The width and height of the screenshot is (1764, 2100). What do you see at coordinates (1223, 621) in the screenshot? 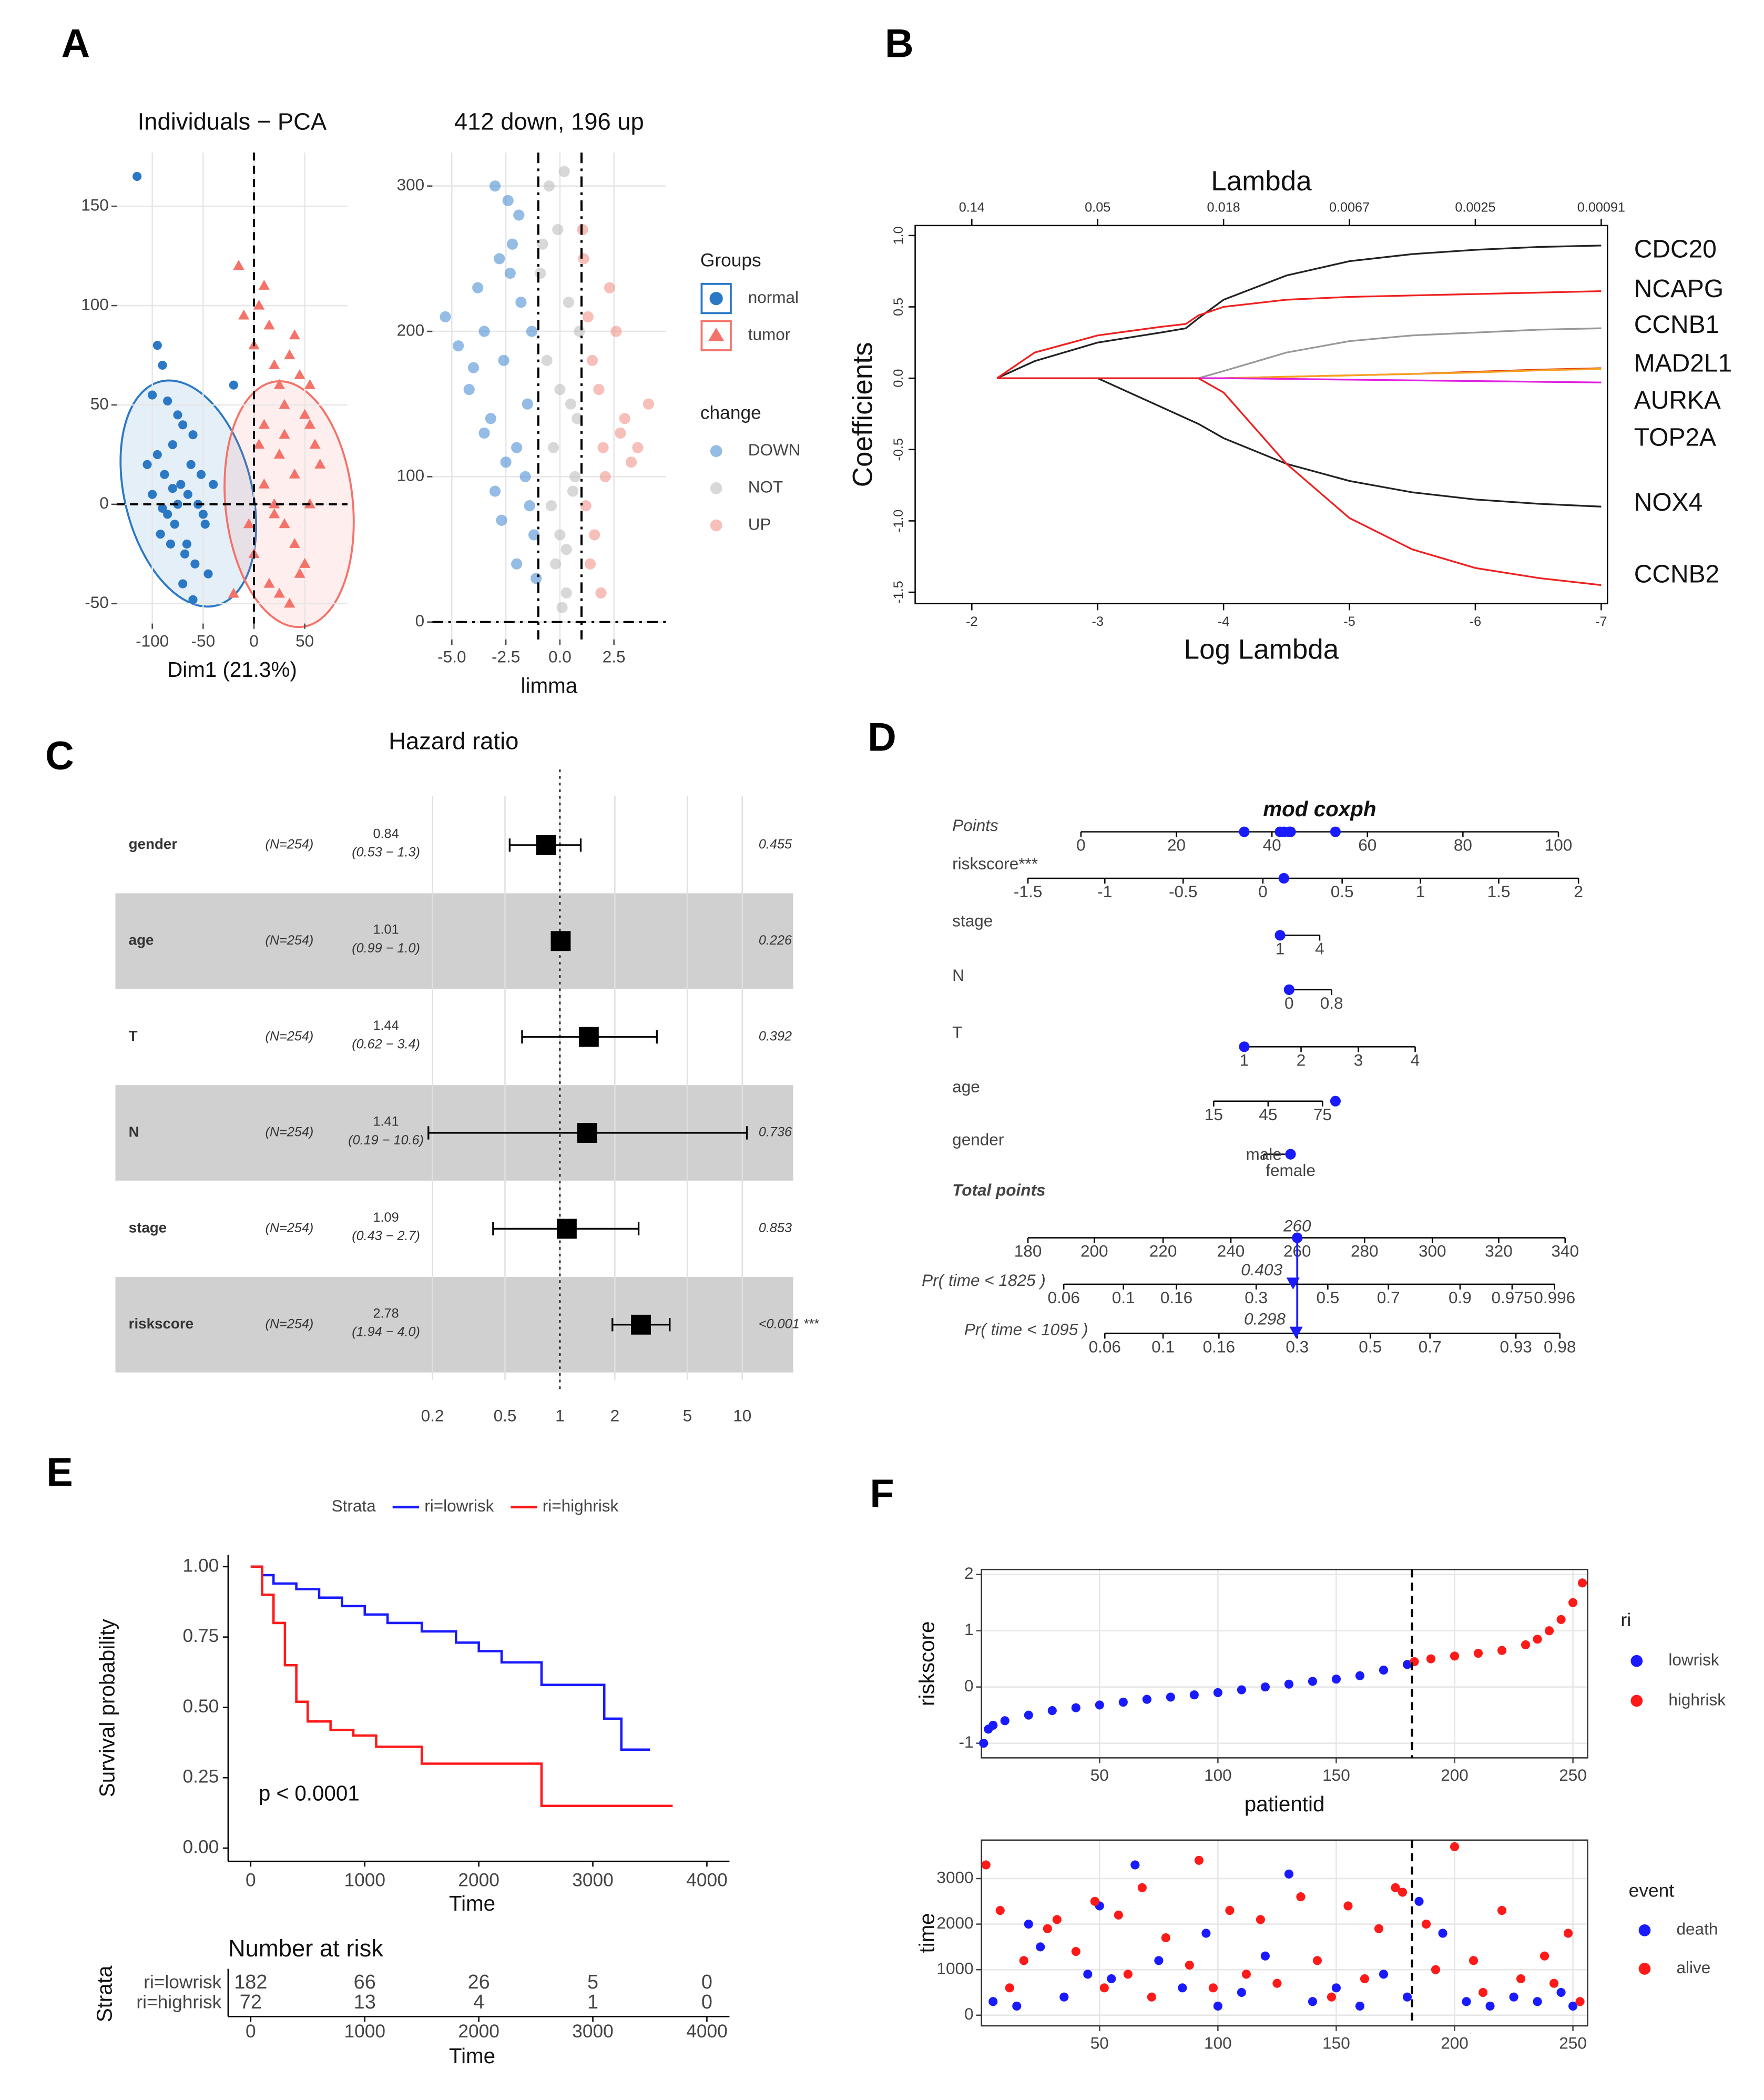
I see `x-tick-label: -4` at bounding box center [1223, 621].